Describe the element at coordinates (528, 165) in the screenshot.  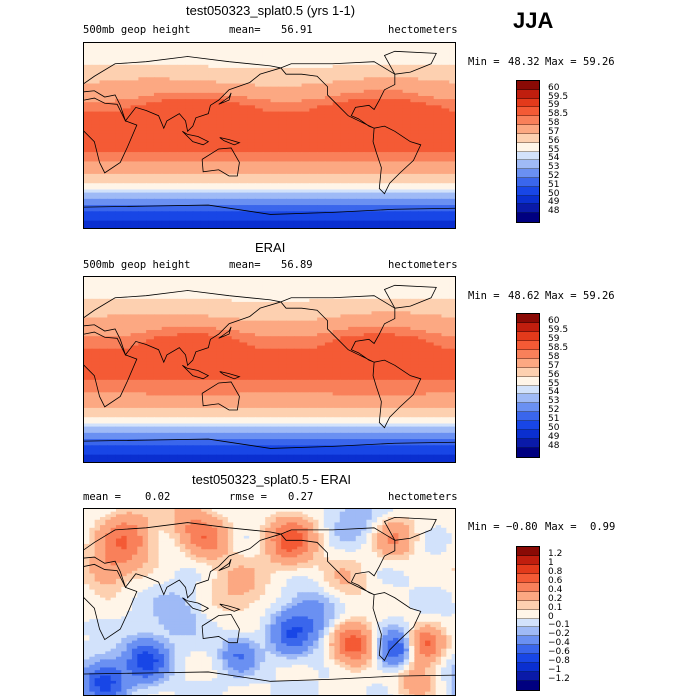
I see `colorbar-swatch` at that location.